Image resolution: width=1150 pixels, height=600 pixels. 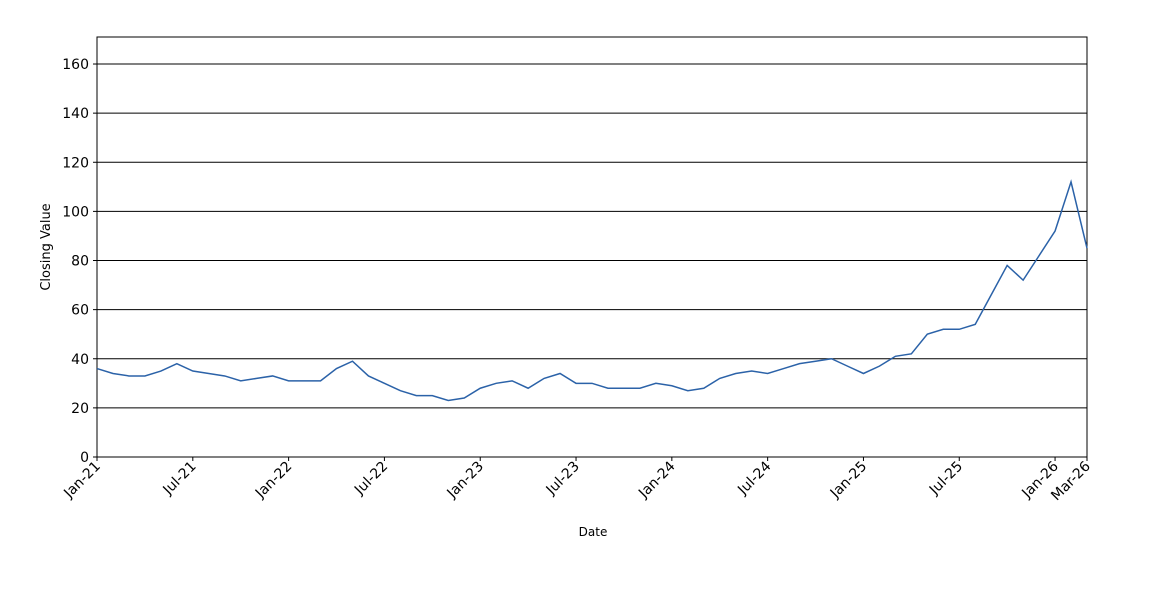 What do you see at coordinates (75, 114) in the screenshot?
I see `y-tick-label: 140` at bounding box center [75, 114].